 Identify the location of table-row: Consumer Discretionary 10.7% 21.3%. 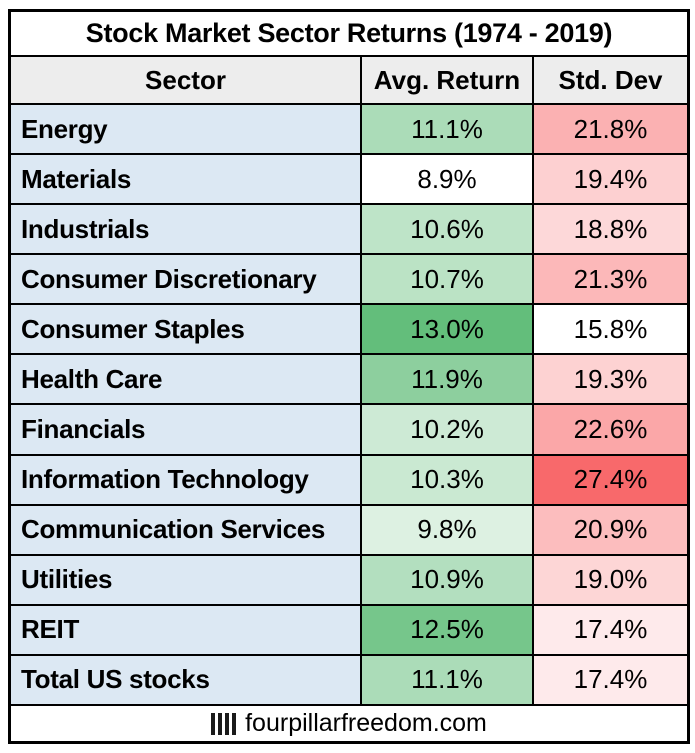
(349, 278).